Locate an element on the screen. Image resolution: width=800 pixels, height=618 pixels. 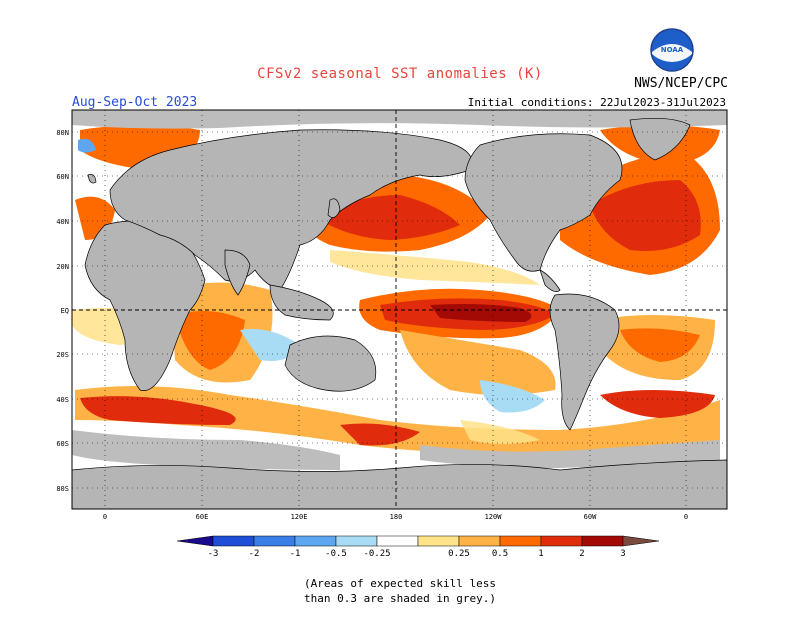
noaa-logo: NOAA is located at coordinates (672, 50).